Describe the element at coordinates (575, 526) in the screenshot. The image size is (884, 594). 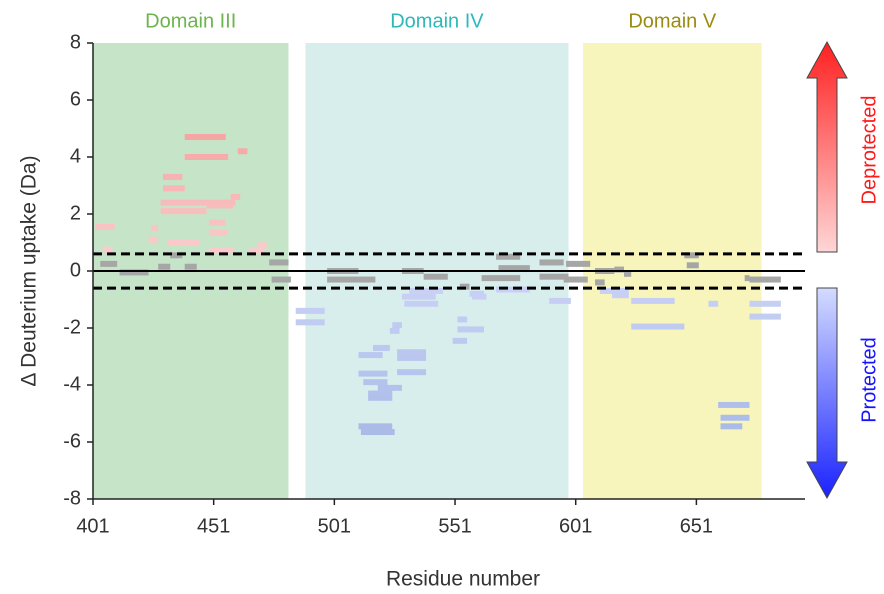
I see `x-tick-label: 601` at that location.